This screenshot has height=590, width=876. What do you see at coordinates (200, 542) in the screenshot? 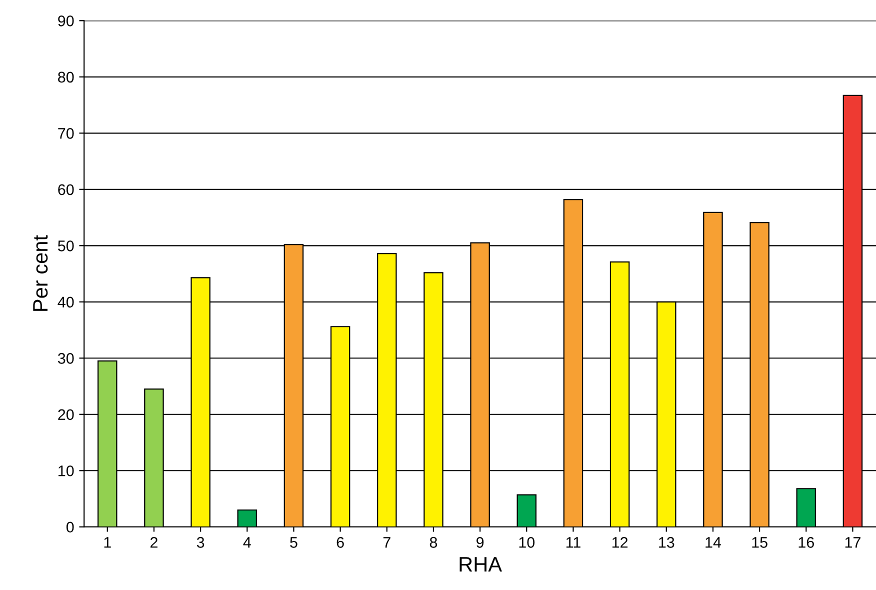
I see `x-tick-label: 3` at bounding box center [200, 542].